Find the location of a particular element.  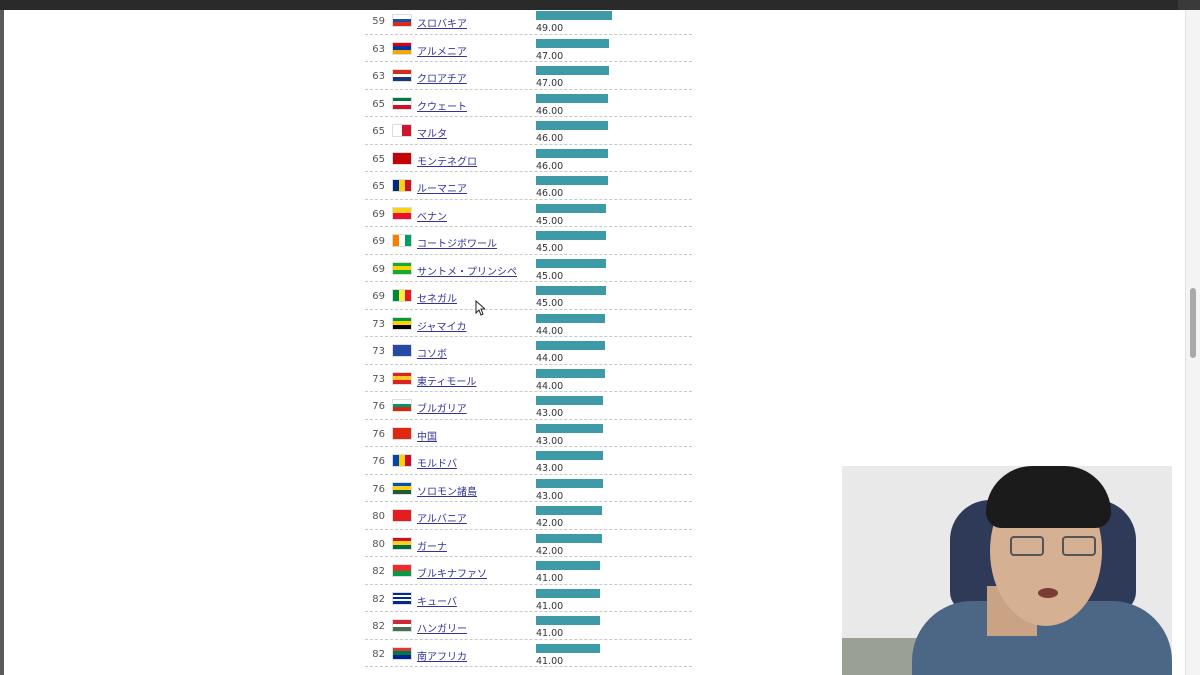

score-value: 49.00 is located at coordinates (550, 28).